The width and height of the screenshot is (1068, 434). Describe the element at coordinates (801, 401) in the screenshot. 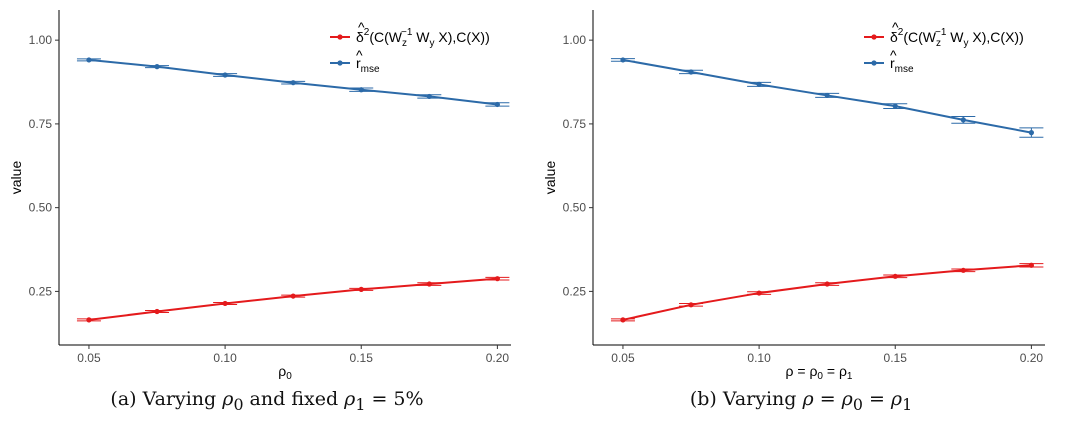

I see `caption-b: (b) Varying ρ = ρ0 = ρ1` at that location.